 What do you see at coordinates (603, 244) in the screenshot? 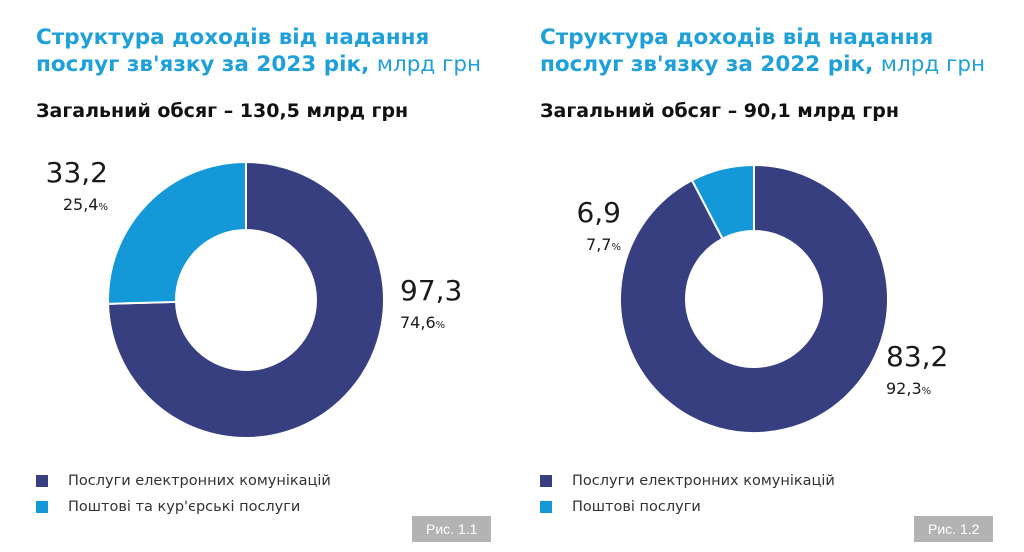
I see `slice-percent-label: 7,7%` at bounding box center [603, 244].